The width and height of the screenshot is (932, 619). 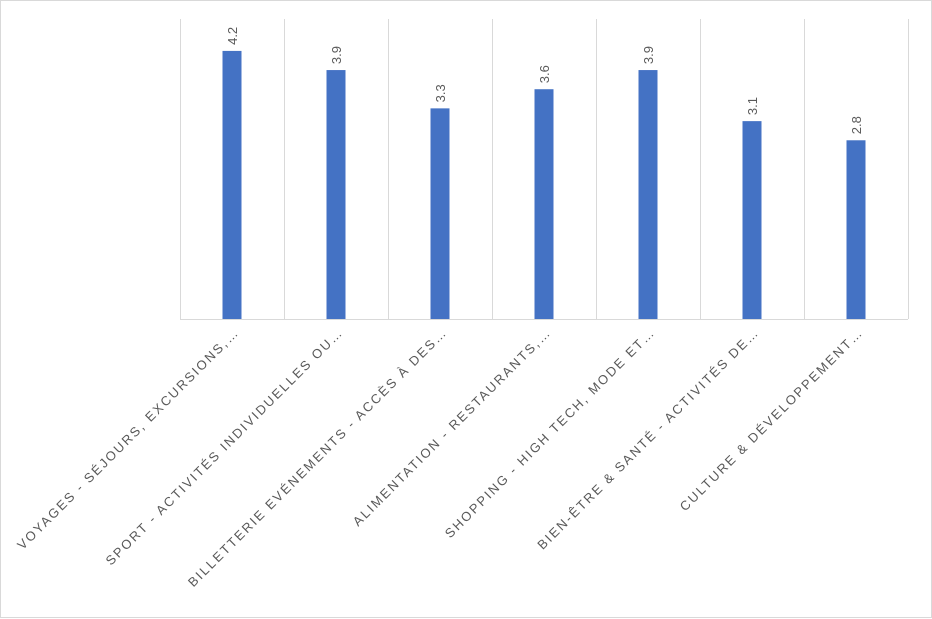 What do you see at coordinates (440, 93) in the screenshot?
I see `data-label: 3.3` at bounding box center [440, 93].